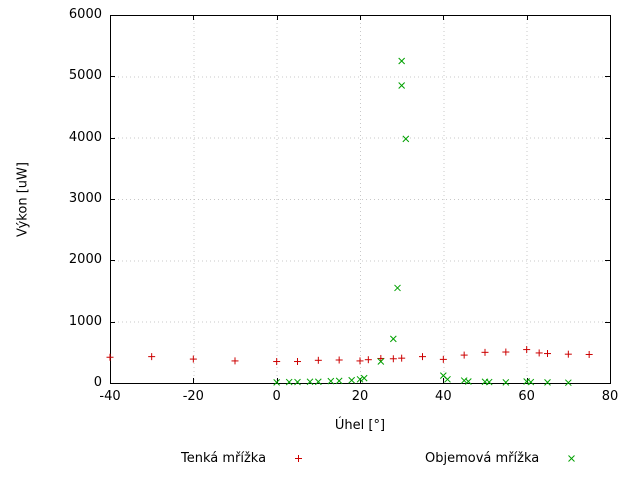 This screenshot has height=480, width=640. What do you see at coordinates (224, 458) in the screenshot?
I see `legend-label: Tenká mřížka` at bounding box center [224, 458].